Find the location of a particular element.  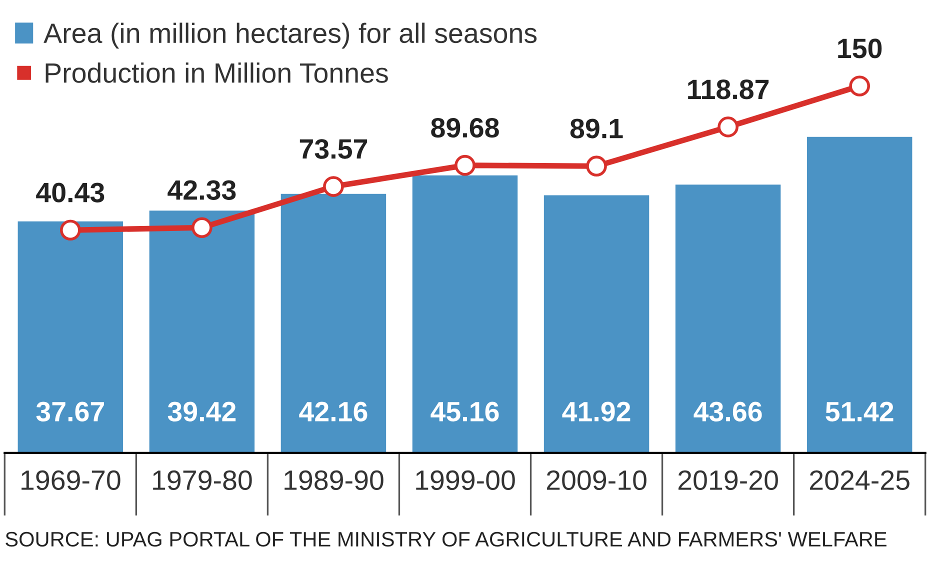

data-label: 150 is located at coordinates (860, 48).